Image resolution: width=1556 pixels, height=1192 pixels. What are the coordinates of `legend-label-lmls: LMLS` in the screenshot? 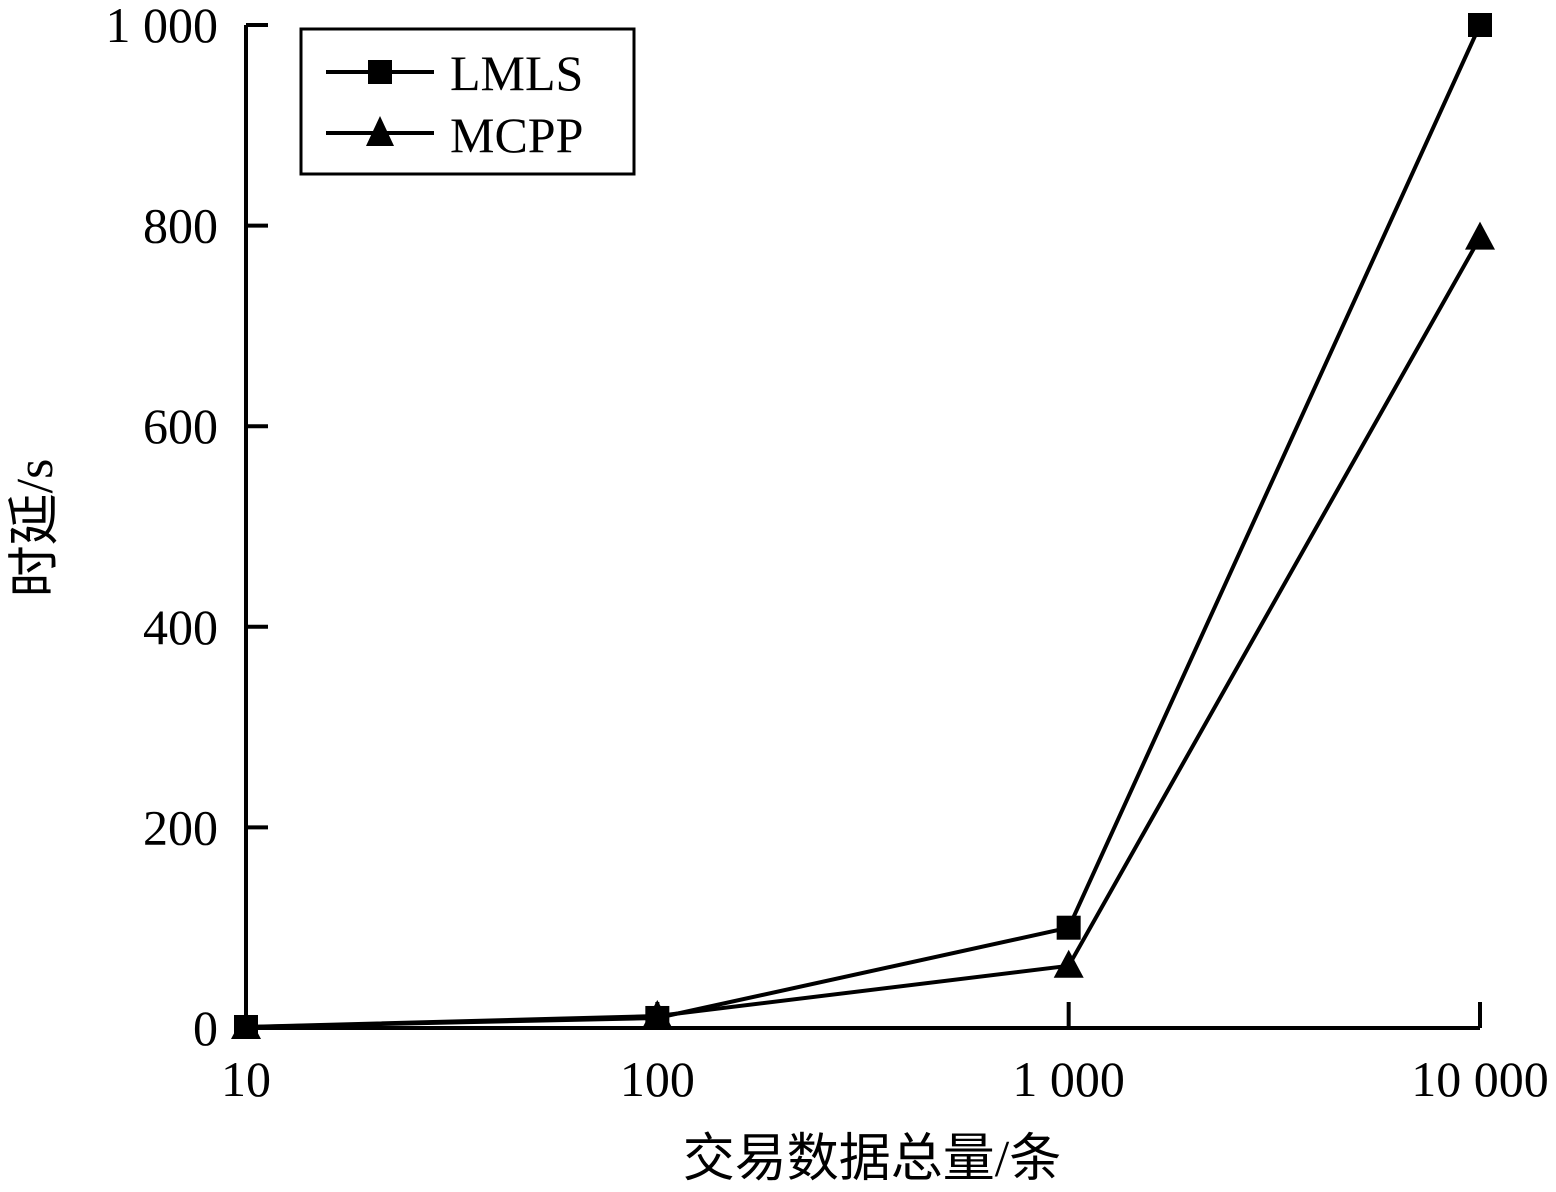 It's located at (516, 73).